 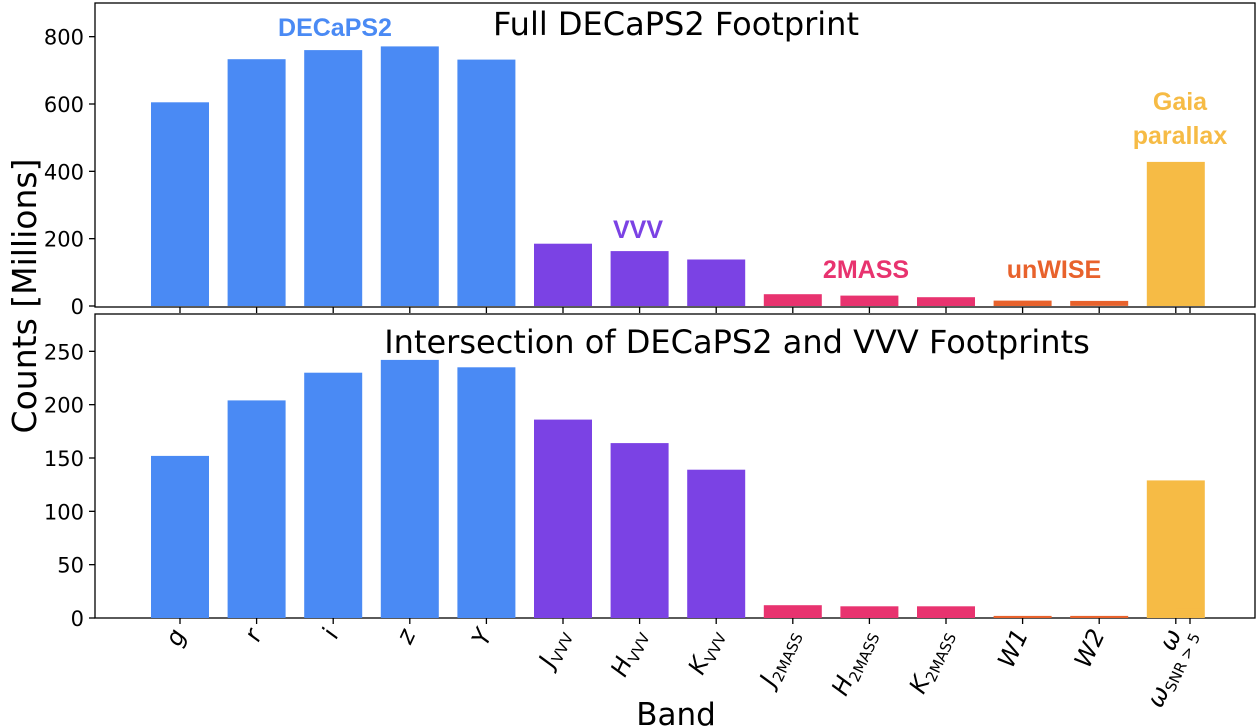 What do you see at coordinates (676, 24) in the screenshot?
I see `top-panel-title: Full DECaPS2 Footprint` at bounding box center [676, 24].